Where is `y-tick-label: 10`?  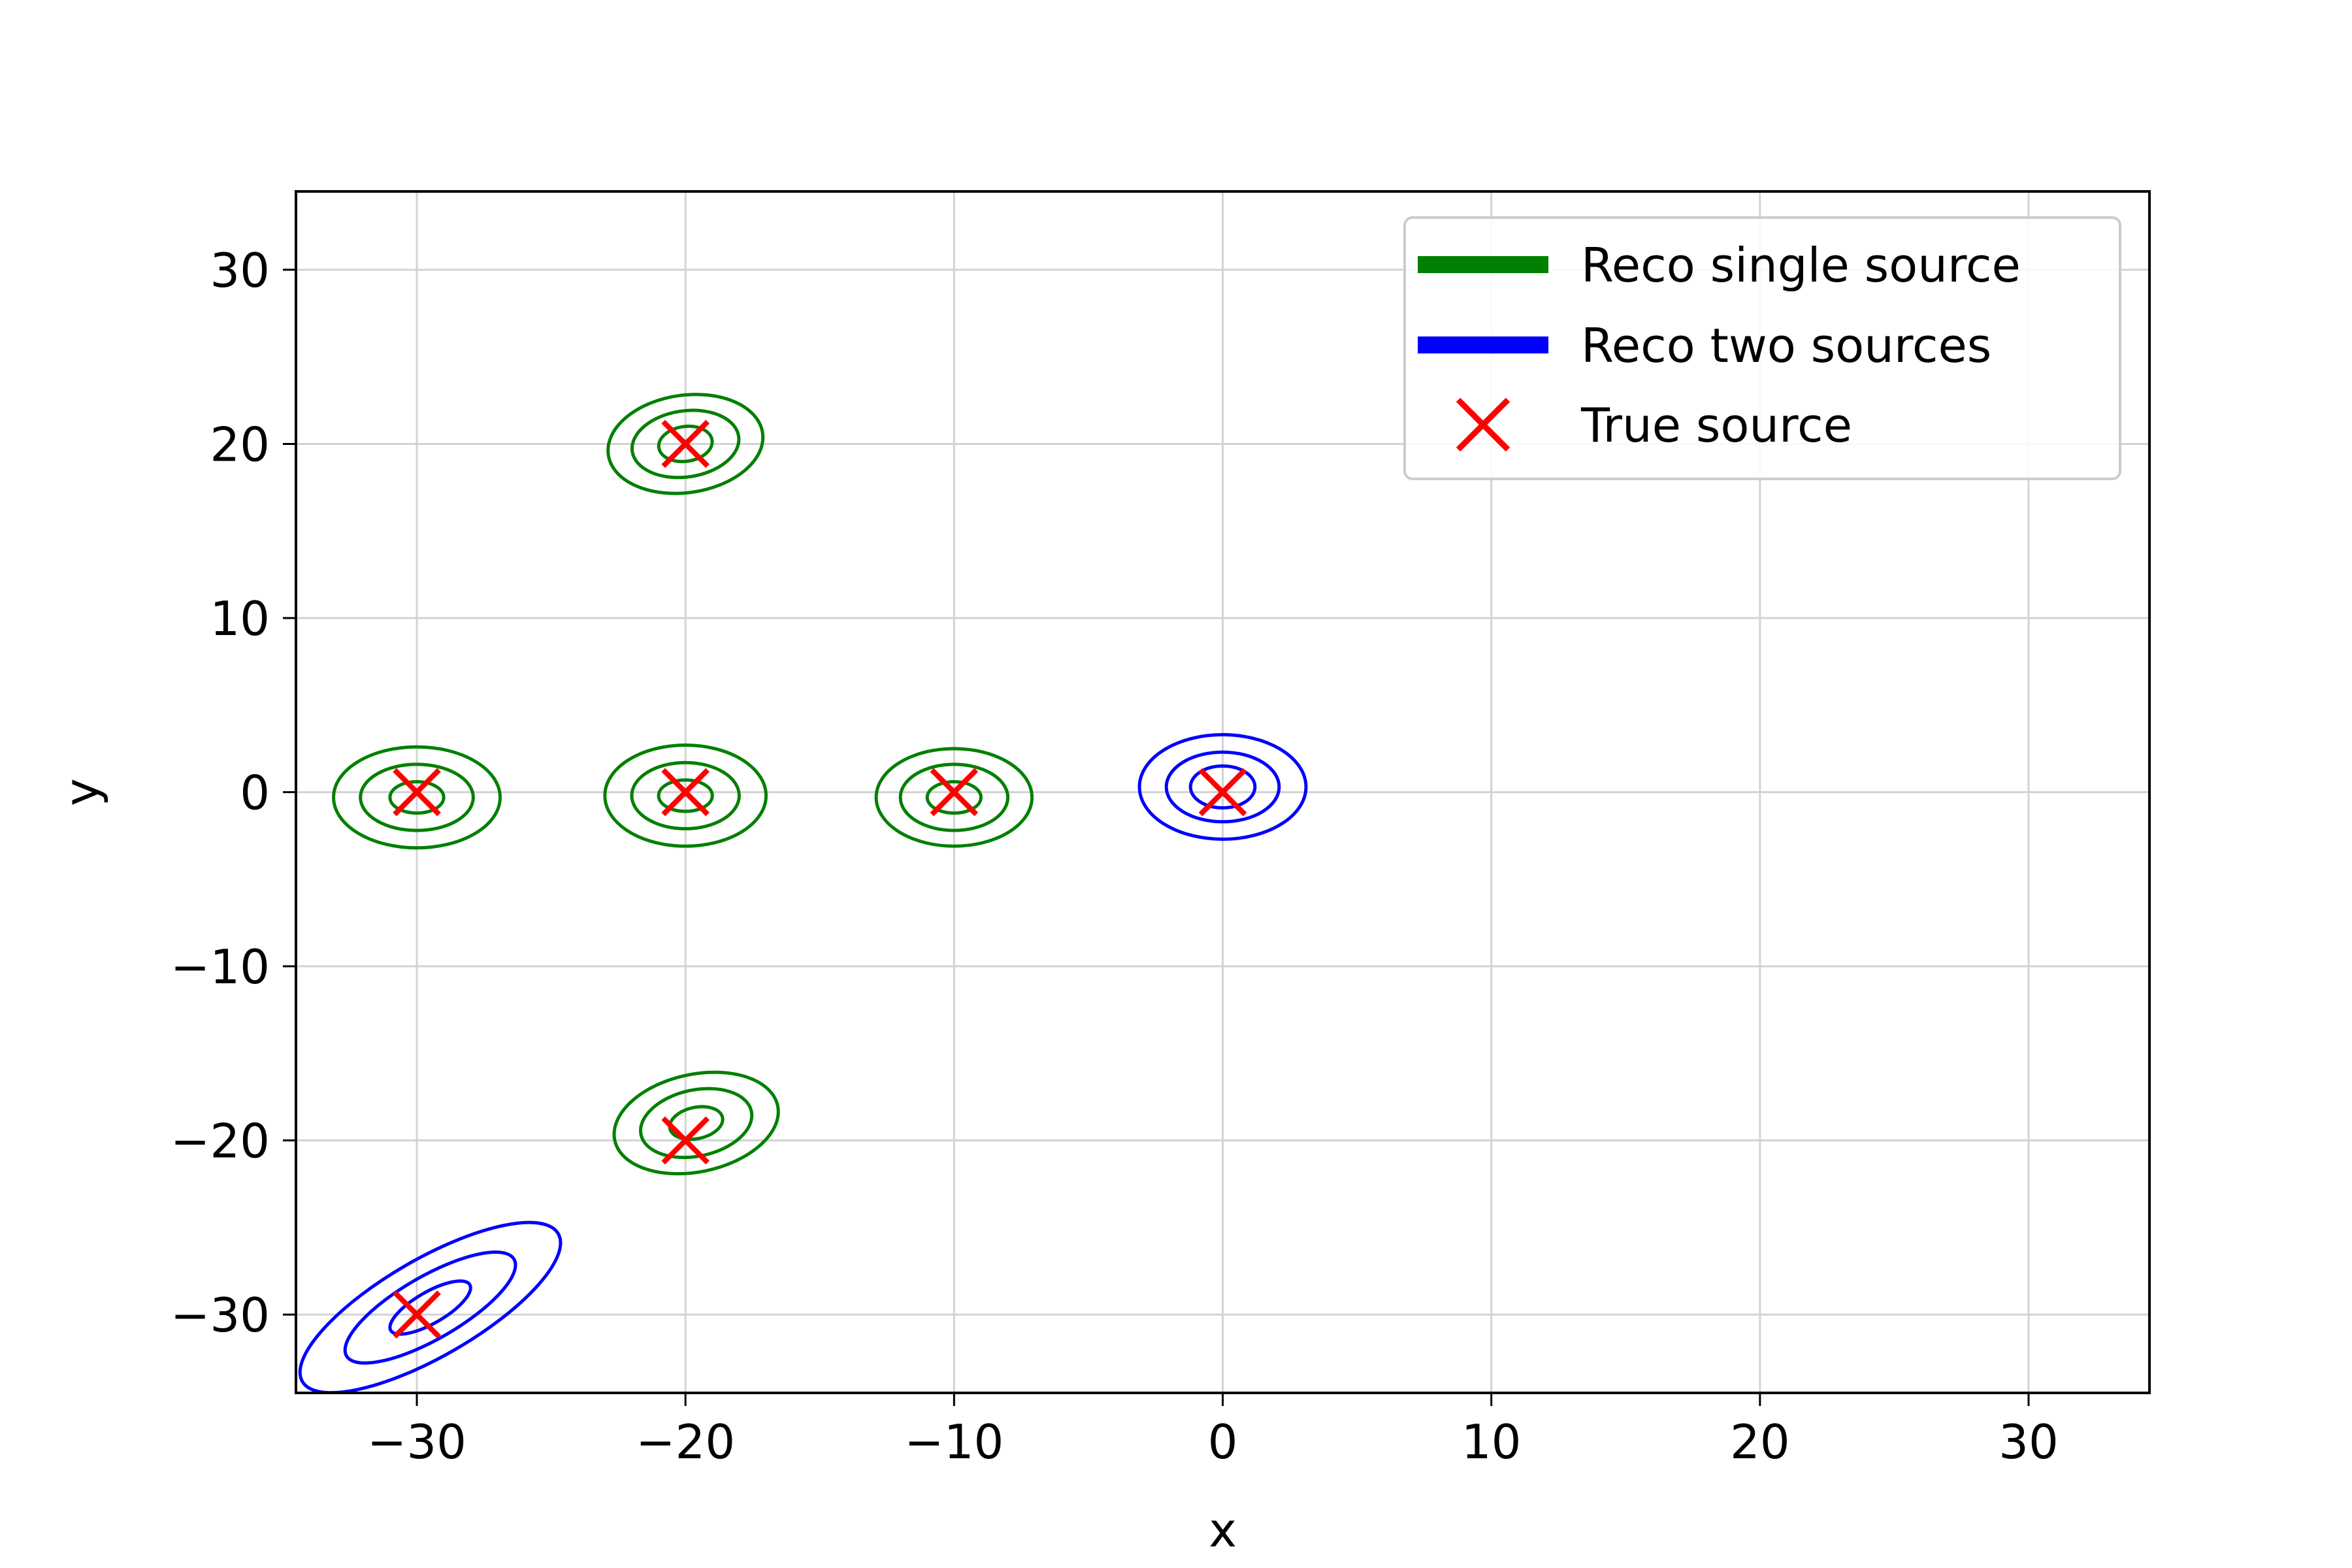 y-tick-label: 10 is located at coordinates (240, 618).